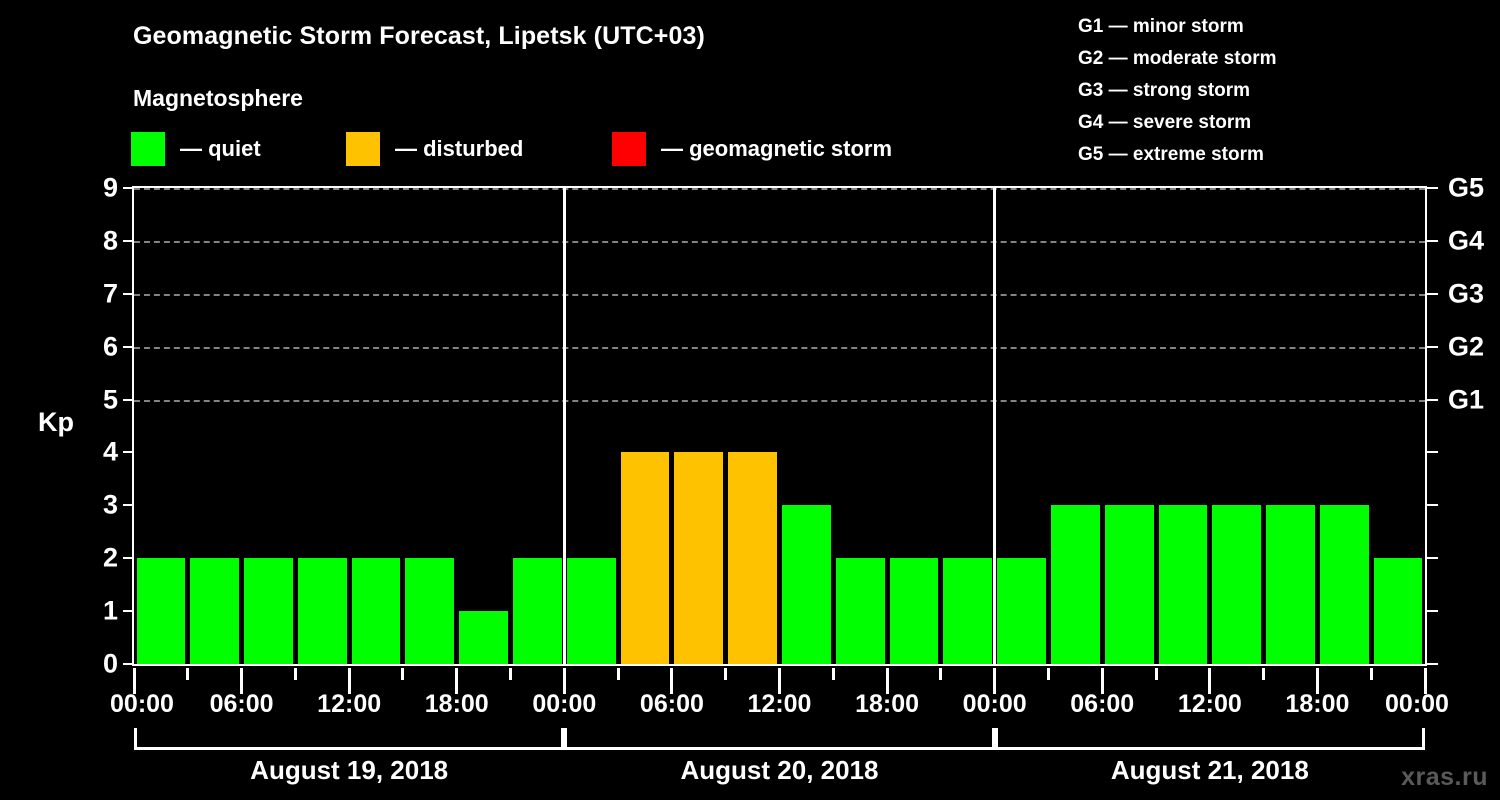  I want to click on legend-item-storm: — geomagnetic storm, so click(752, 149).